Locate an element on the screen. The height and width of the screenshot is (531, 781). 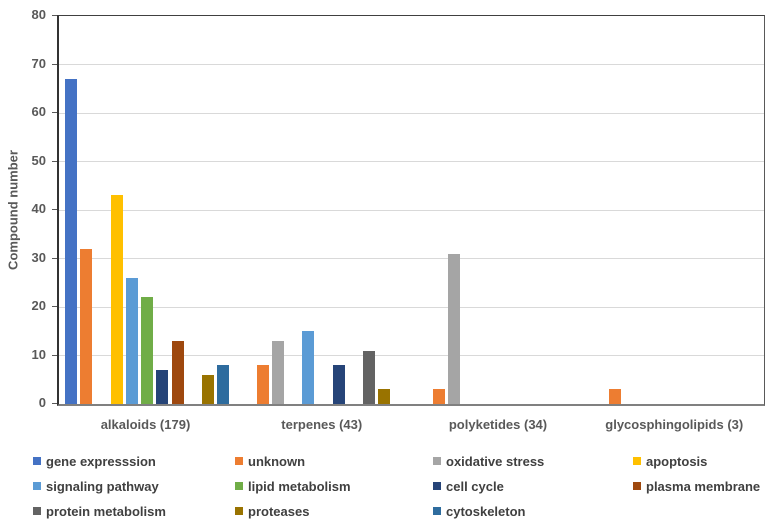
x-axis-category-label: terpenes (43) is located at coordinates (322, 424).